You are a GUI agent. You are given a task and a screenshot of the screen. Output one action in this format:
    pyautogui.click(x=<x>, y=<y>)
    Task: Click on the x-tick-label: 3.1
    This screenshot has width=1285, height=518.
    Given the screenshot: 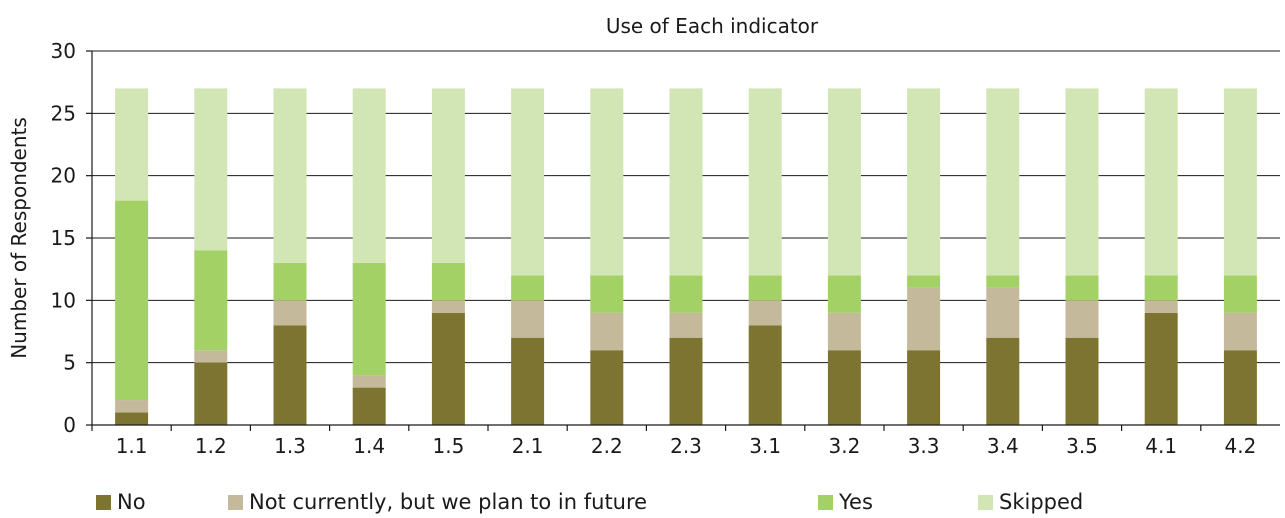 What is the action you would take?
    pyautogui.click(x=765, y=446)
    